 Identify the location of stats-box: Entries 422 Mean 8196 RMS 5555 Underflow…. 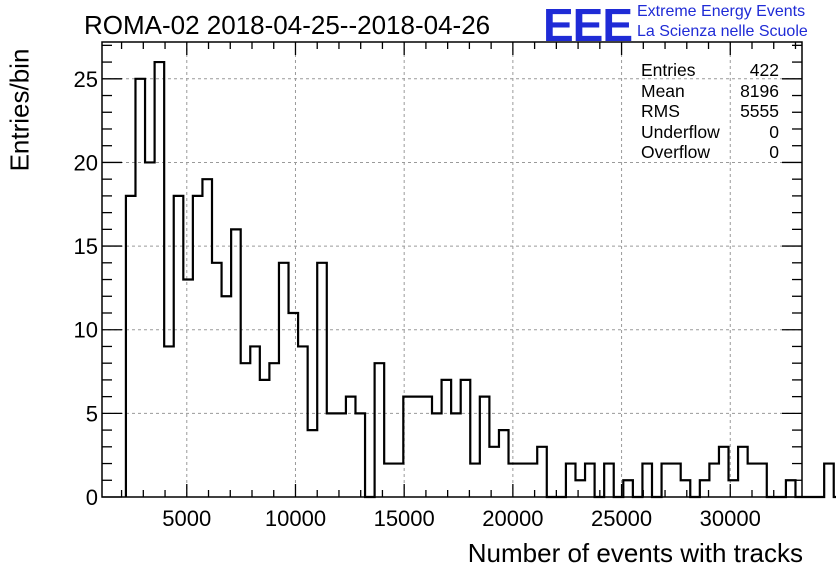
(710, 111).